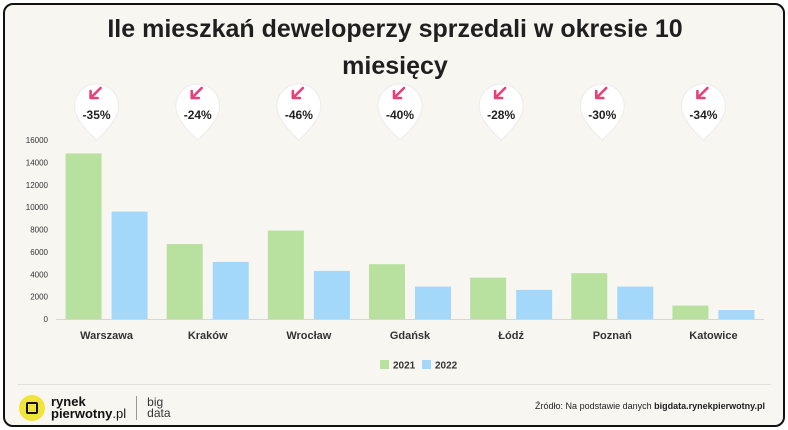 The width and height of the screenshot is (788, 430). What do you see at coordinates (159, 413) in the screenshot?
I see `bigdata-line2: data` at bounding box center [159, 413].